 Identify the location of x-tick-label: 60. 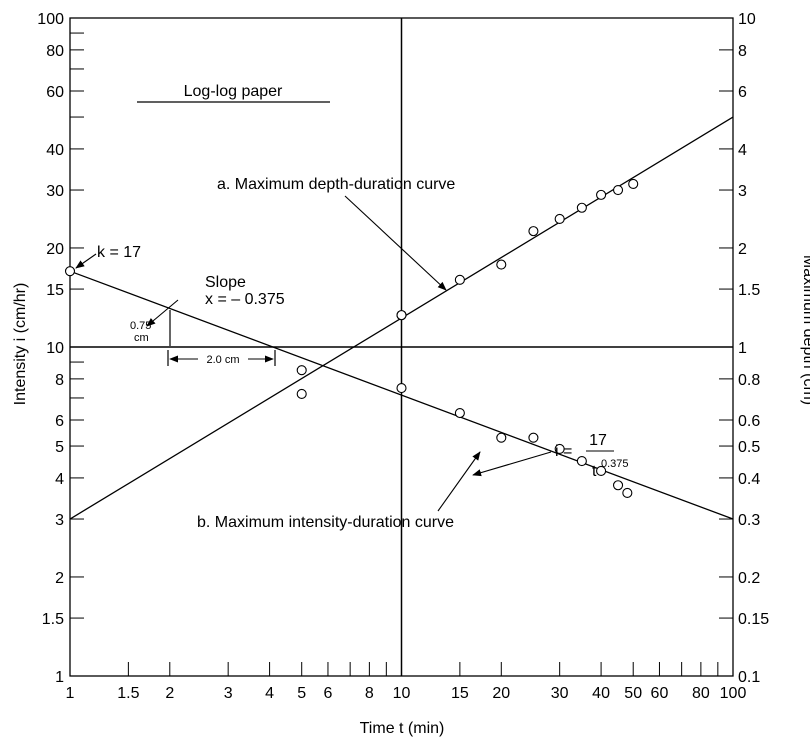
(660, 693).